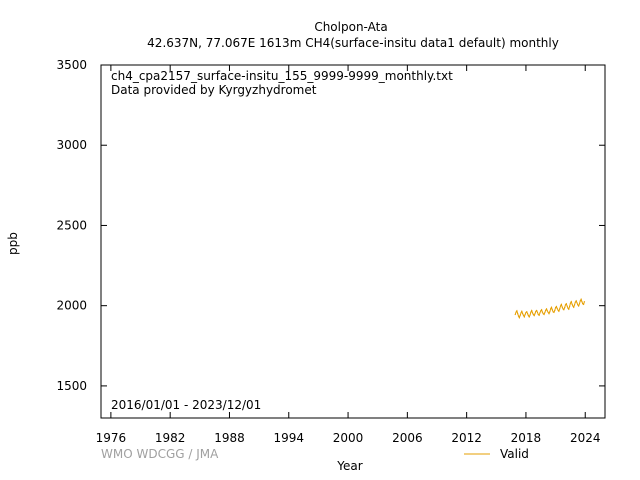 This screenshot has width=640, height=480. What do you see at coordinates (351, 27) in the screenshot?
I see `chart-title: Cholpon-Ata` at bounding box center [351, 27].